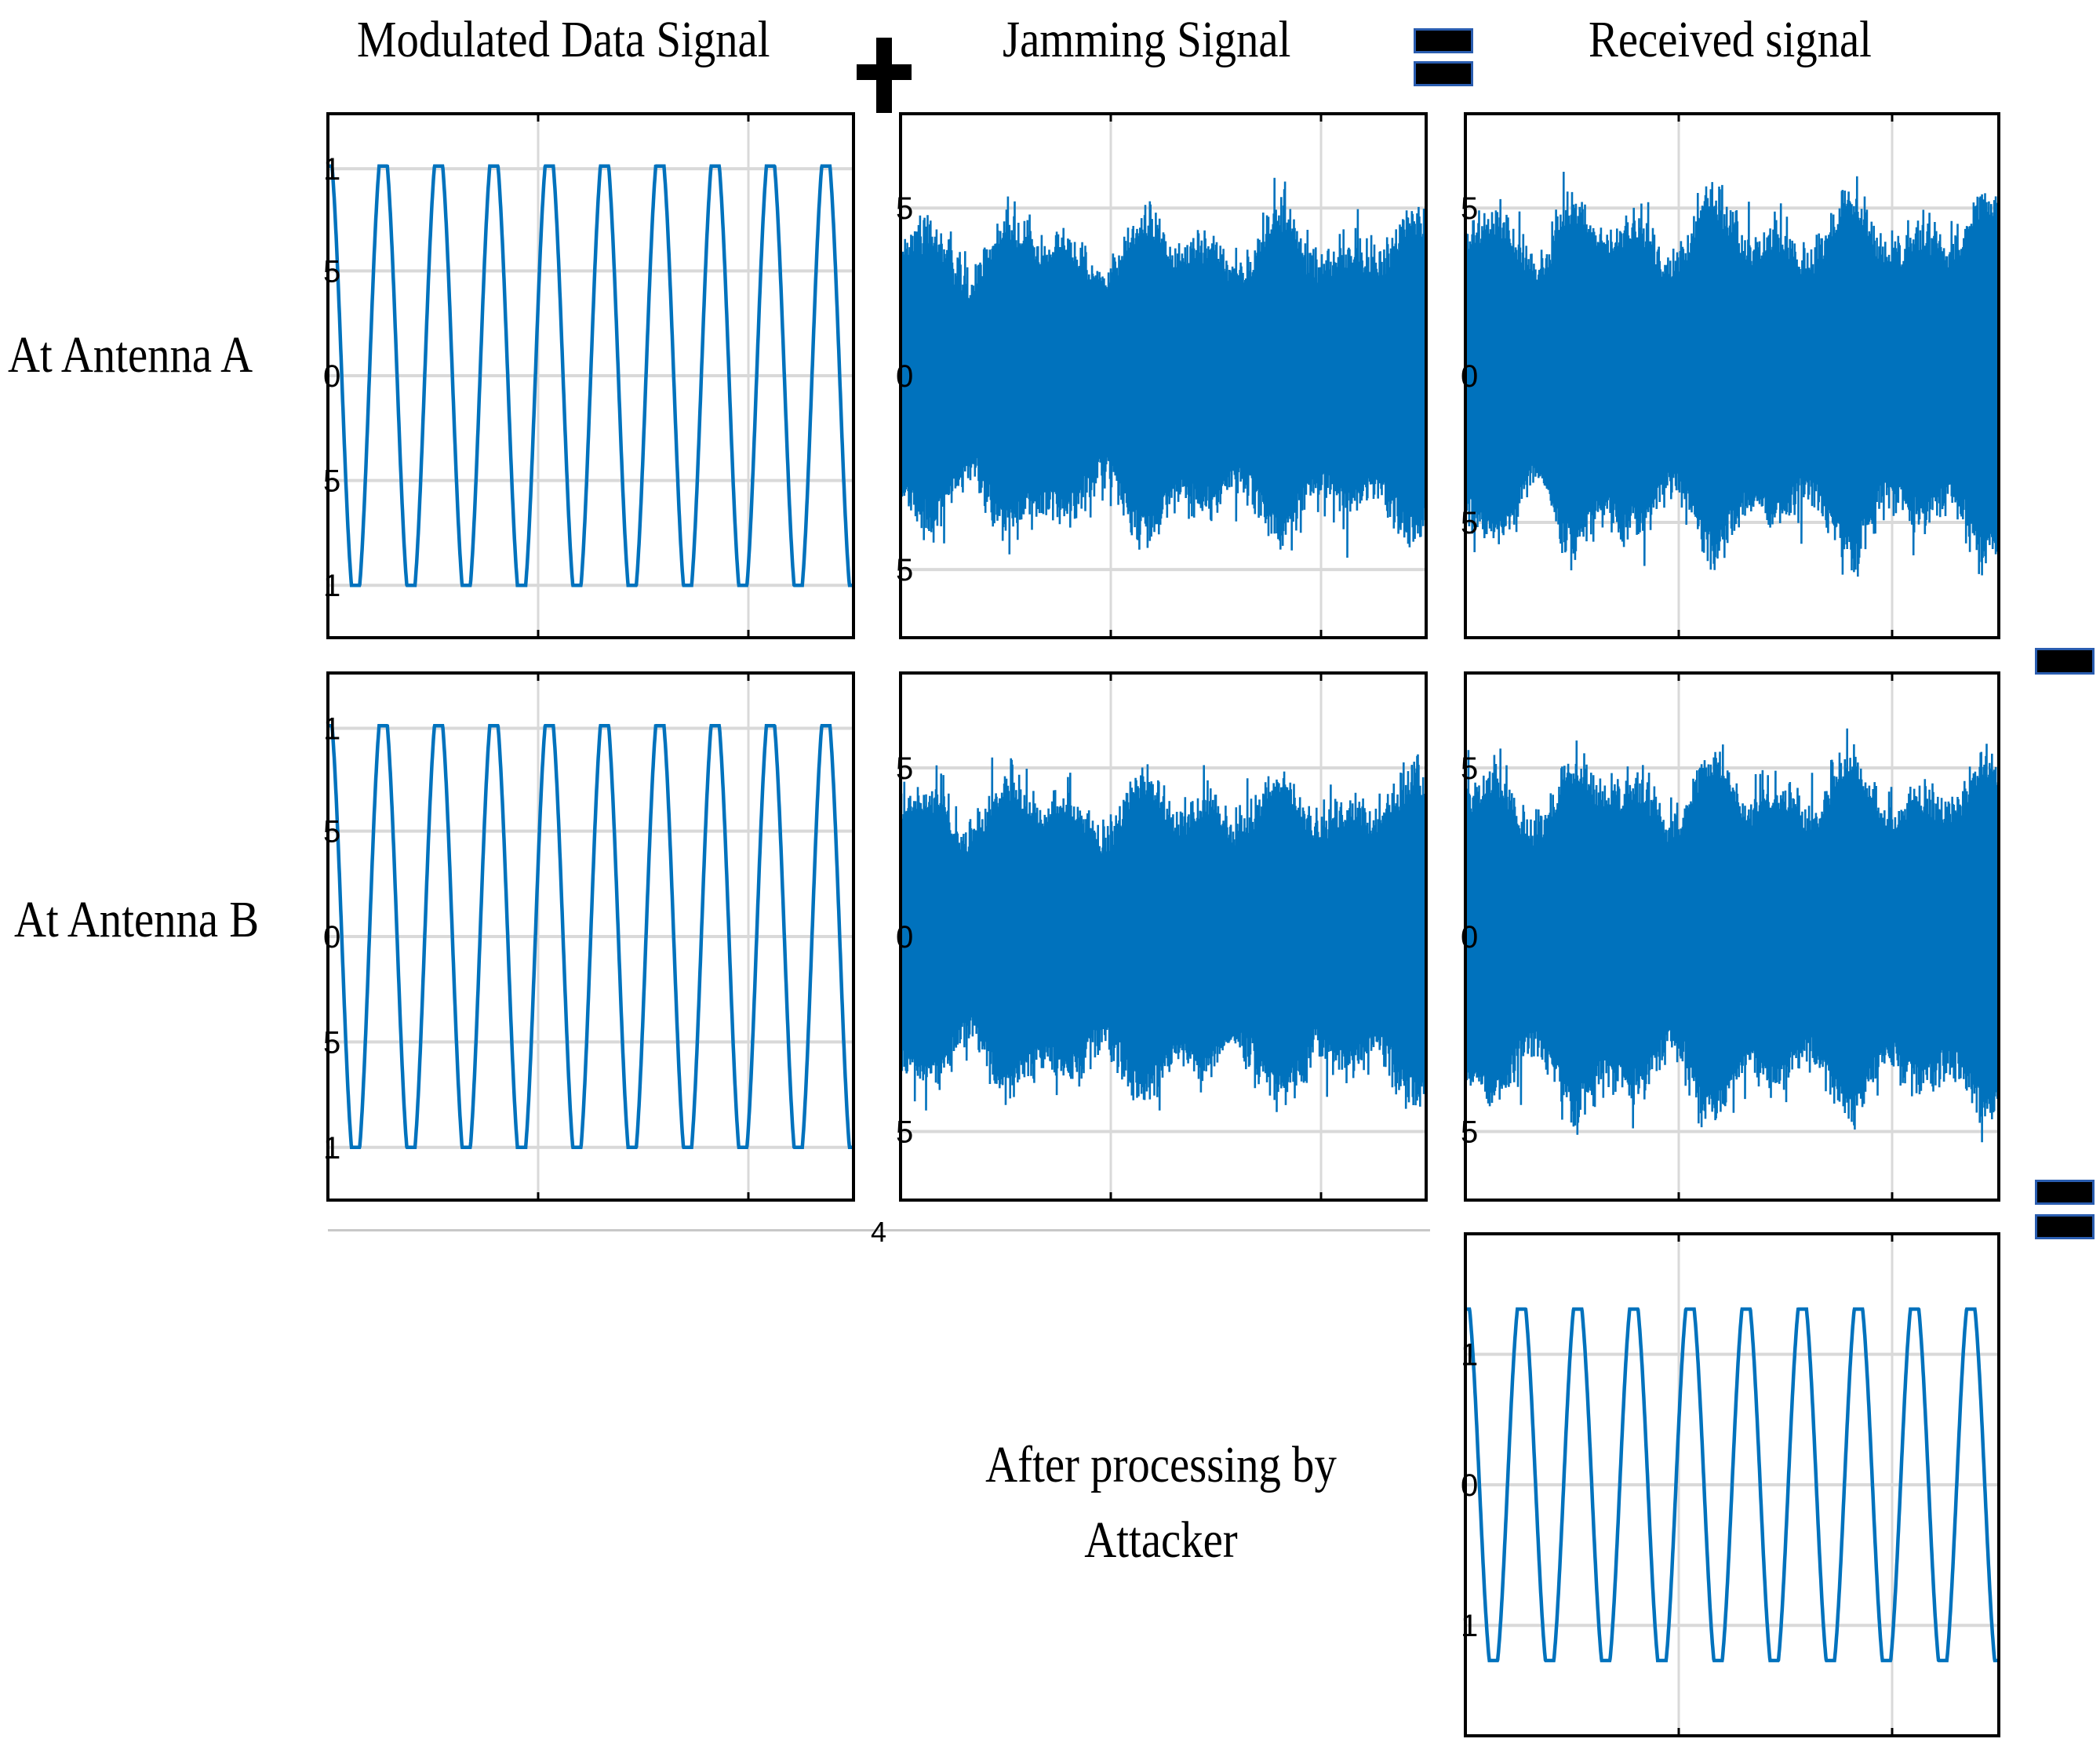 The width and height of the screenshot is (2100, 1746). What do you see at coordinates (1161, 1464) in the screenshot?
I see `caption-line-1: After processing by` at bounding box center [1161, 1464].